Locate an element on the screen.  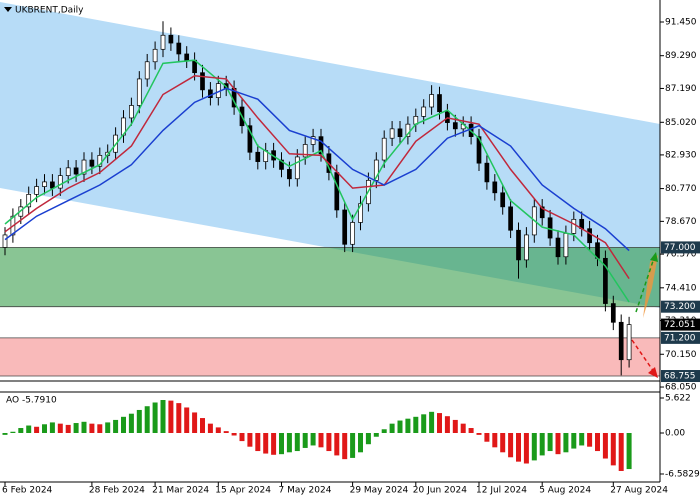
y-tick-label: 87.190 is located at coordinates (681, 89).